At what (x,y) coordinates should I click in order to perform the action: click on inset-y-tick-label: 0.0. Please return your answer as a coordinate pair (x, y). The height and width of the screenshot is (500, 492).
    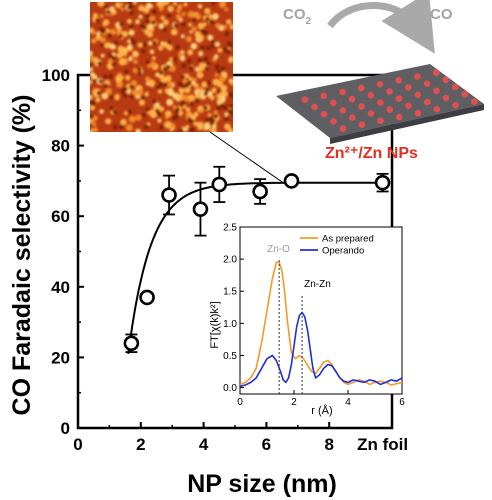
    Looking at the image, I should click on (230, 388).